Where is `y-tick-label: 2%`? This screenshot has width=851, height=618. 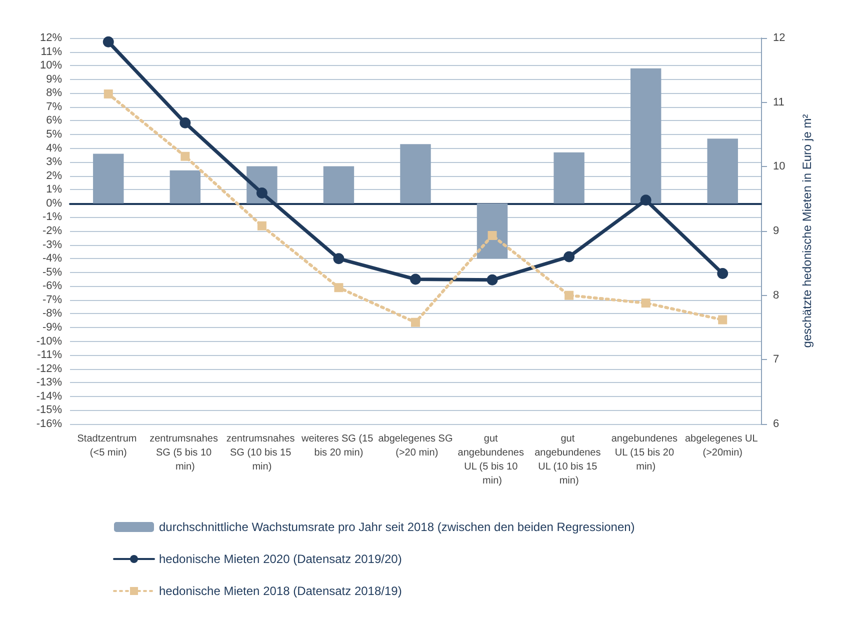
y-tick-label: 2% is located at coordinates (54, 176).